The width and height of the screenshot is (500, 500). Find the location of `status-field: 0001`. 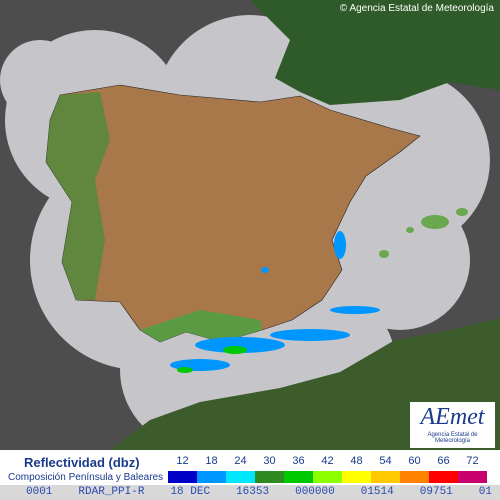

status-field: 0001 is located at coordinates (39, 492).